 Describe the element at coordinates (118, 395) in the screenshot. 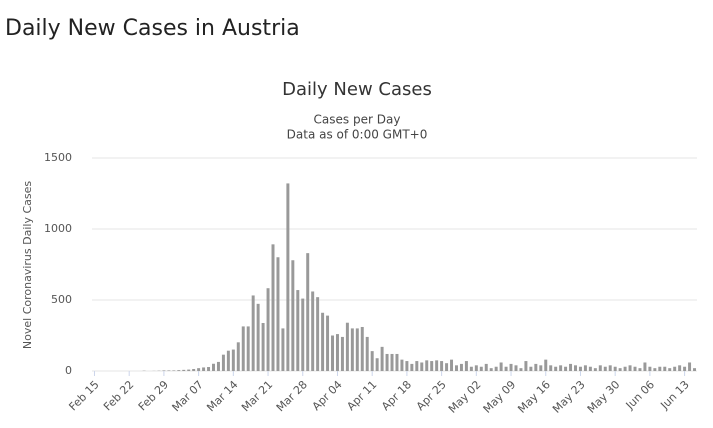

I see `x-tick-label: Feb 22` at that location.